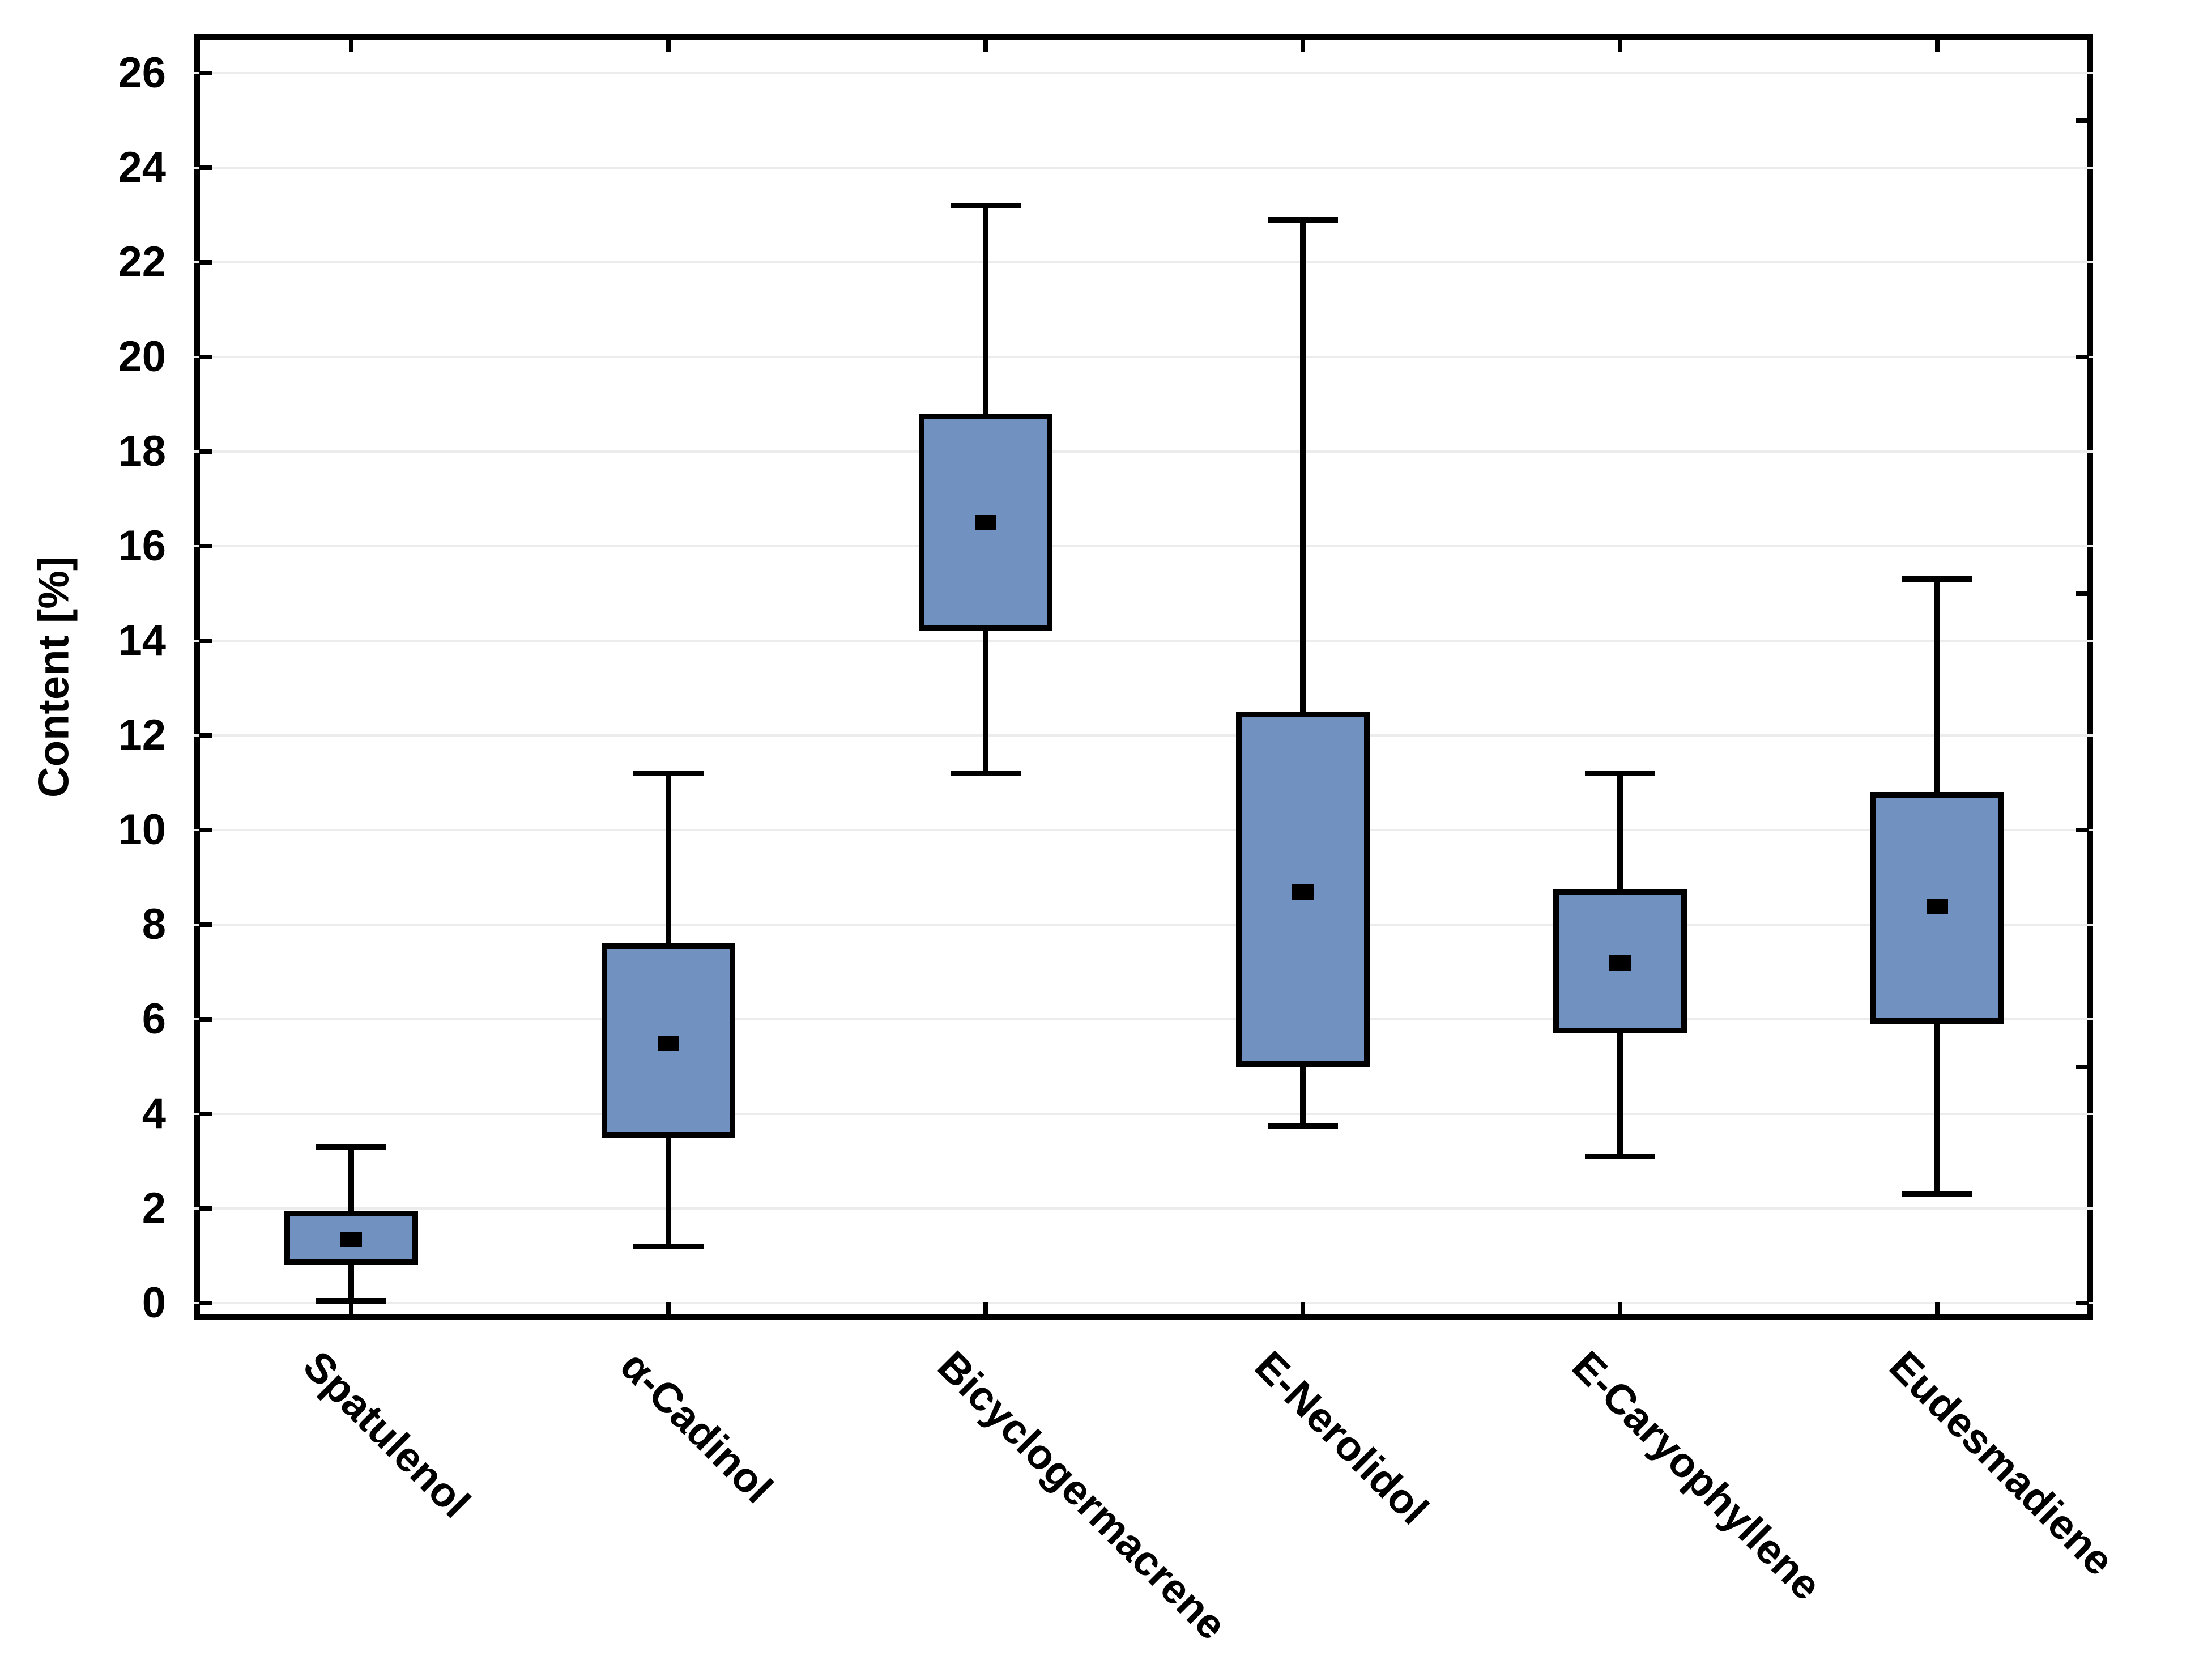  I want to click on category-label-2: Bicyclogermacrene, so click(1082, 1495).